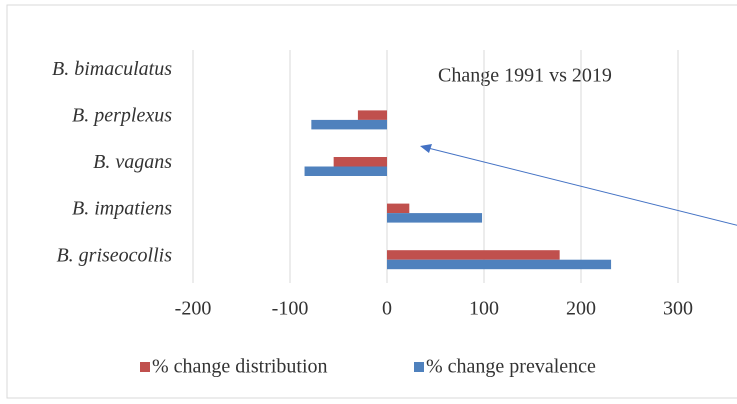 This screenshot has width=737, height=404. I want to click on y-tick-label: B. bimaculatus, so click(112, 69).